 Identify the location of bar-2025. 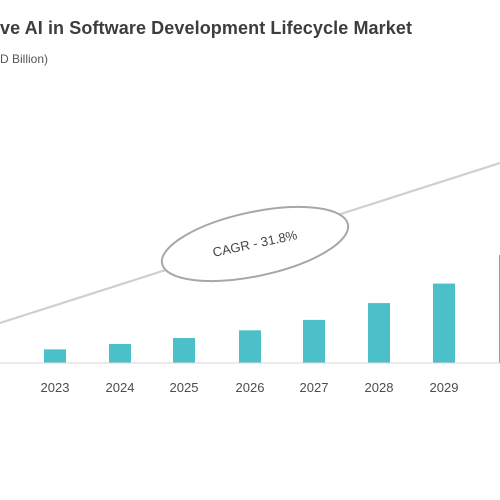
(184, 350).